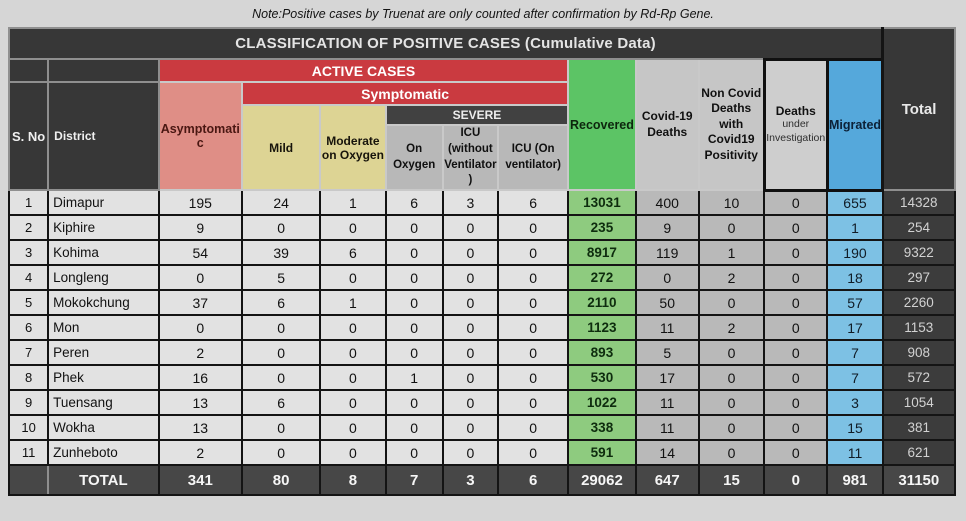 The height and width of the screenshot is (521, 966). What do you see at coordinates (667, 452) in the screenshot?
I see `cell-covid19-deaths: 14` at bounding box center [667, 452].